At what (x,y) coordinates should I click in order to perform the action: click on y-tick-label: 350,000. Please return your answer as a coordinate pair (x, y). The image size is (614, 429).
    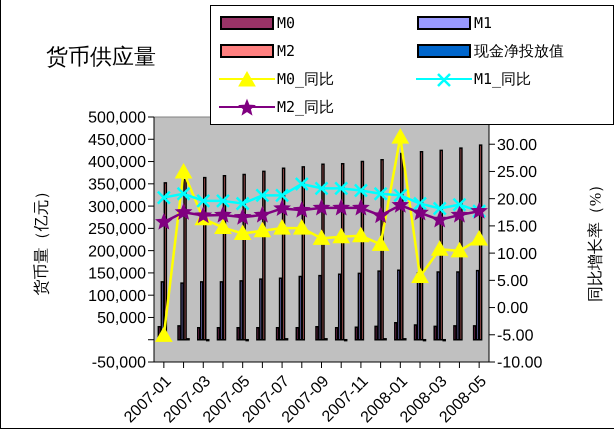
    Looking at the image, I should click on (117, 185).